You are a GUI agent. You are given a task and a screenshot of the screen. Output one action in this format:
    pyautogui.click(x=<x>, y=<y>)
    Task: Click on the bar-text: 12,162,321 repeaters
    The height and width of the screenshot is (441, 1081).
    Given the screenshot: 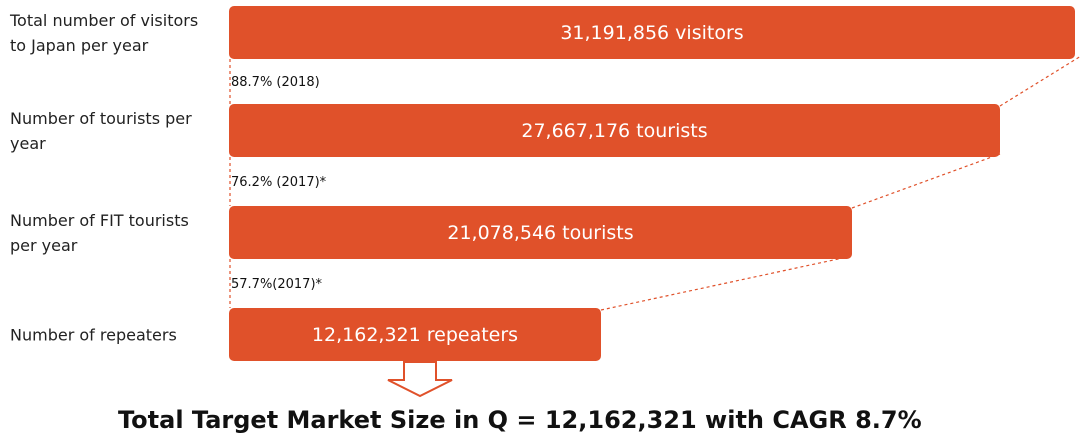 What is the action you would take?
    pyautogui.click(x=415, y=335)
    